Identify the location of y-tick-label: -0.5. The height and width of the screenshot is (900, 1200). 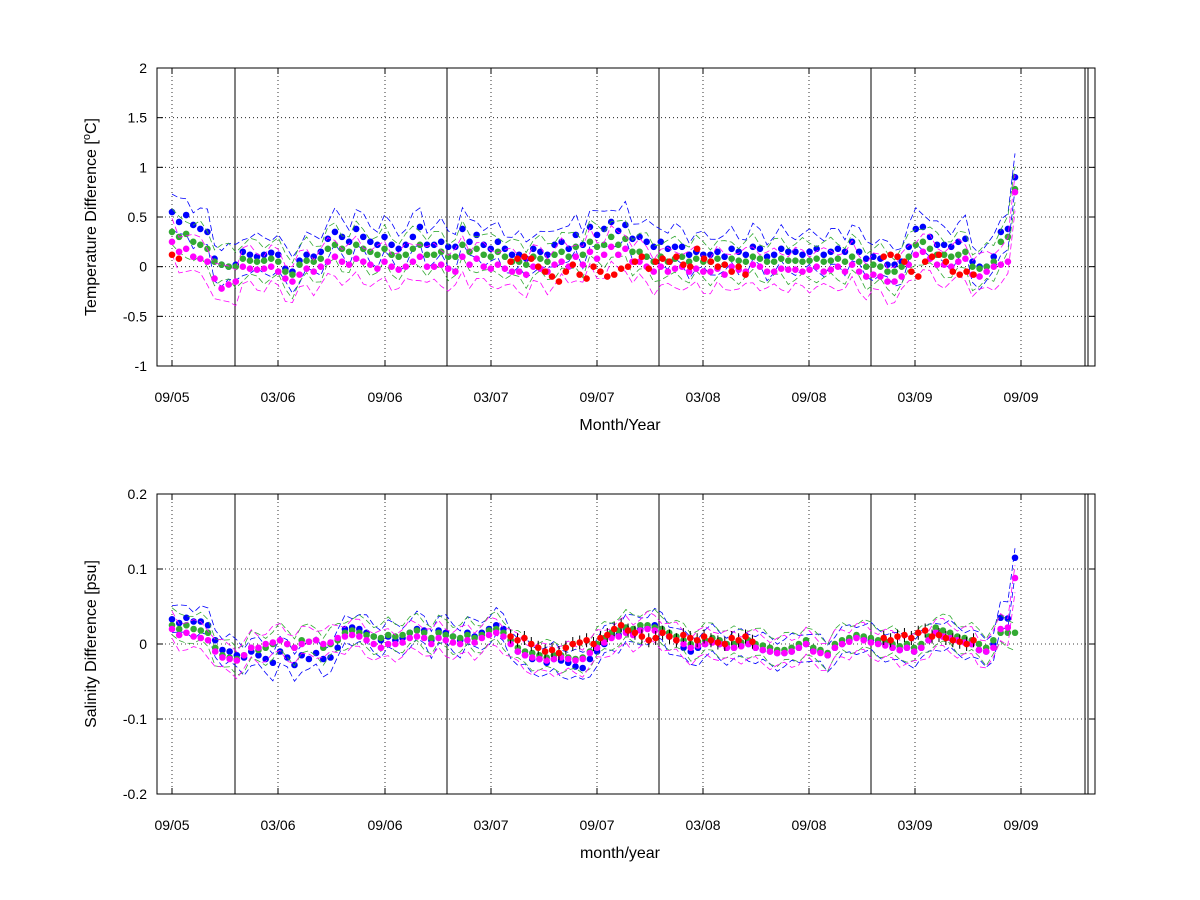
(135, 316).